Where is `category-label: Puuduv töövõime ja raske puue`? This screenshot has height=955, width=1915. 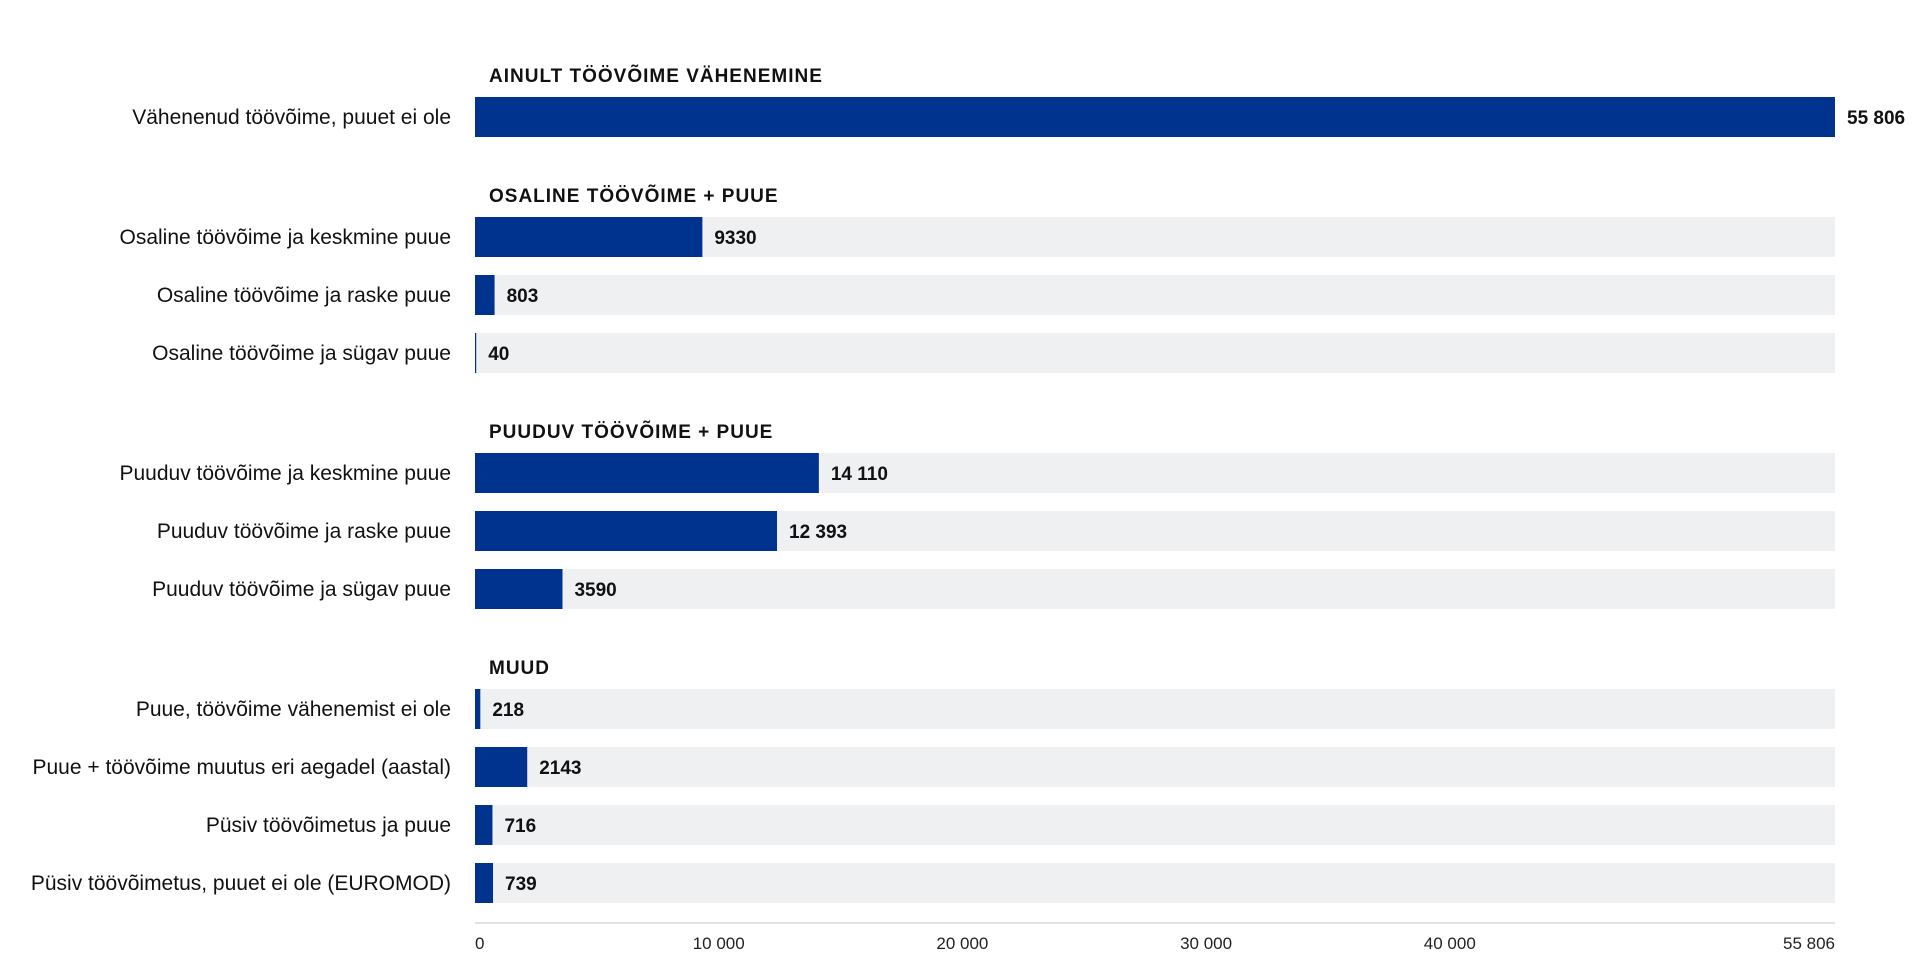
category-label: Puuduv töövõime ja raske puue is located at coordinates (304, 531).